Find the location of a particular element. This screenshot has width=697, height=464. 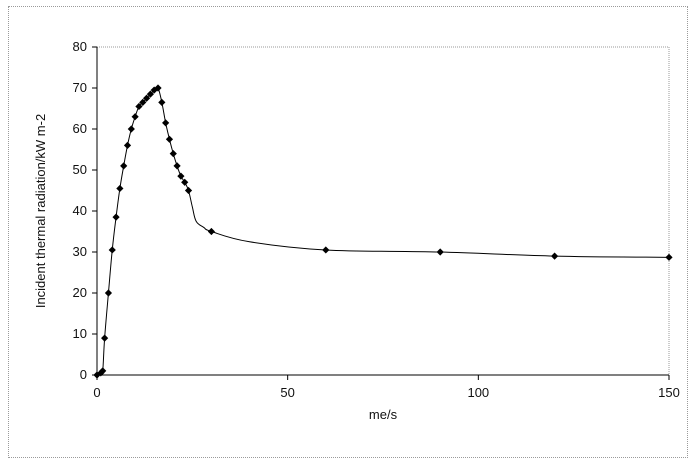

y-tick-label: 0 is located at coordinates (83, 374).